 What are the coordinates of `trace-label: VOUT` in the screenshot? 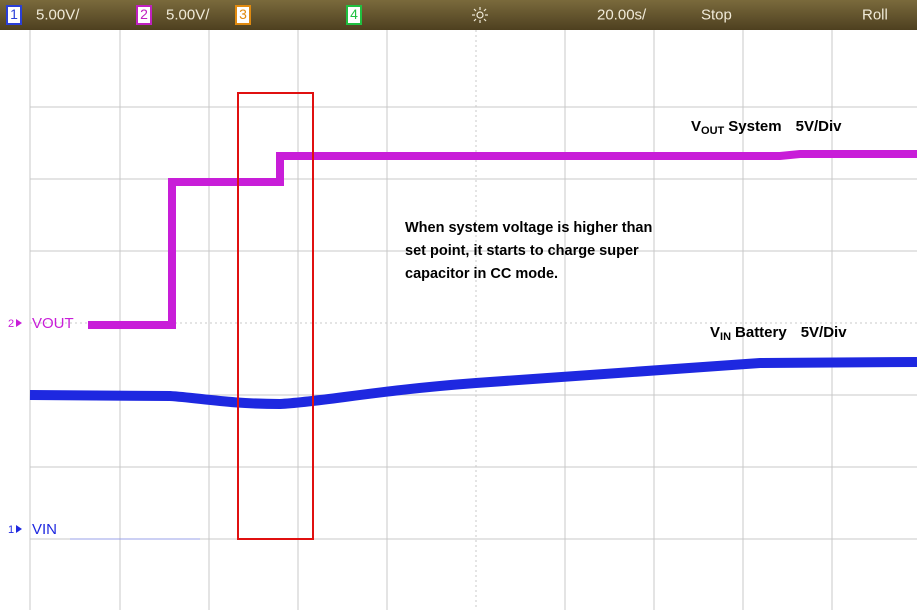 It's located at (53, 323).